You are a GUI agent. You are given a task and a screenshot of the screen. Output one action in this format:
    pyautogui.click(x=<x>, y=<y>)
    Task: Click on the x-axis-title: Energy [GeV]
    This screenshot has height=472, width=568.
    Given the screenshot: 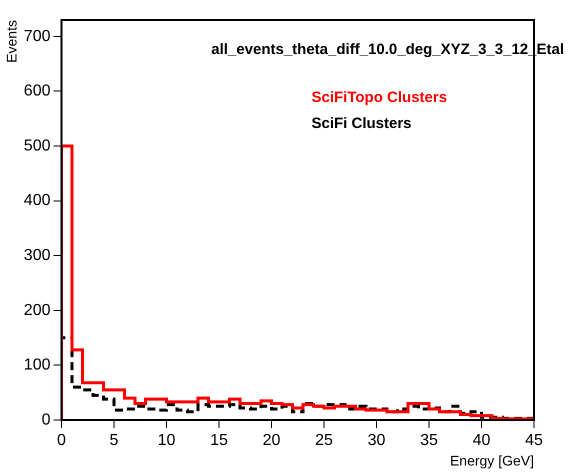 What is the action you would take?
    pyautogui.click(x=492, y=460)
    